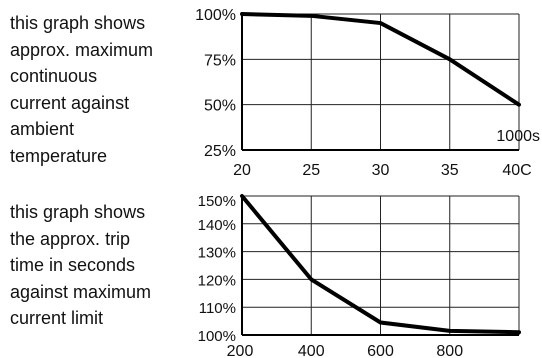 This screenshot has height=358, width=542. I want to click on chart1-annotation: 1000s, so click(518, 136).